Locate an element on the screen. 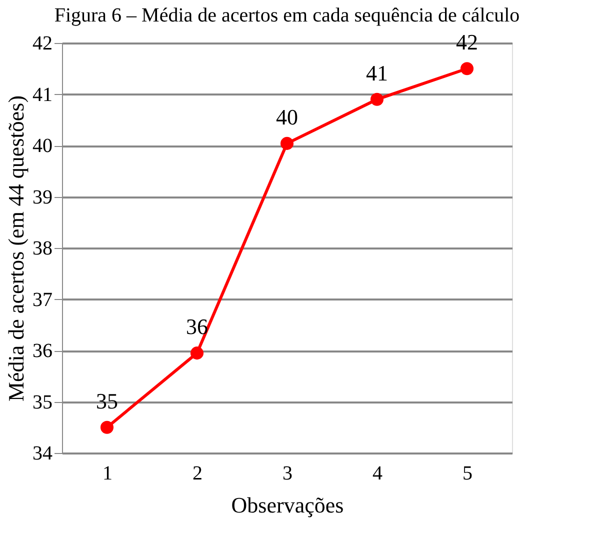 The image size is (598, 559). chart-title: Figura 6 – Média de acertos em cada sequência de cálculo is located at coordinates (287, 15).